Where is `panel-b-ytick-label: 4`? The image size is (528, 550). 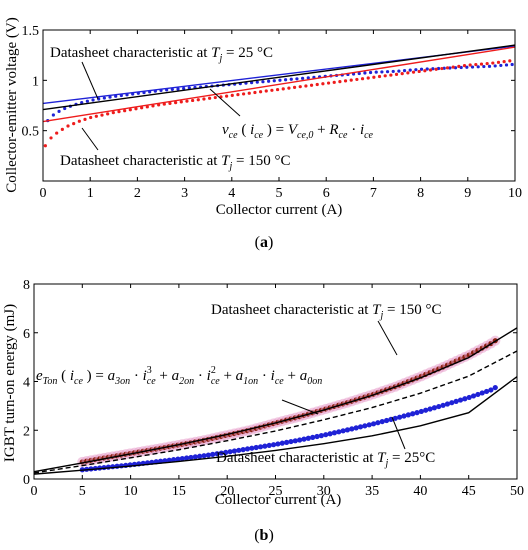 panel-b-ytick-label: 4 is located at coordinates (26, 383).